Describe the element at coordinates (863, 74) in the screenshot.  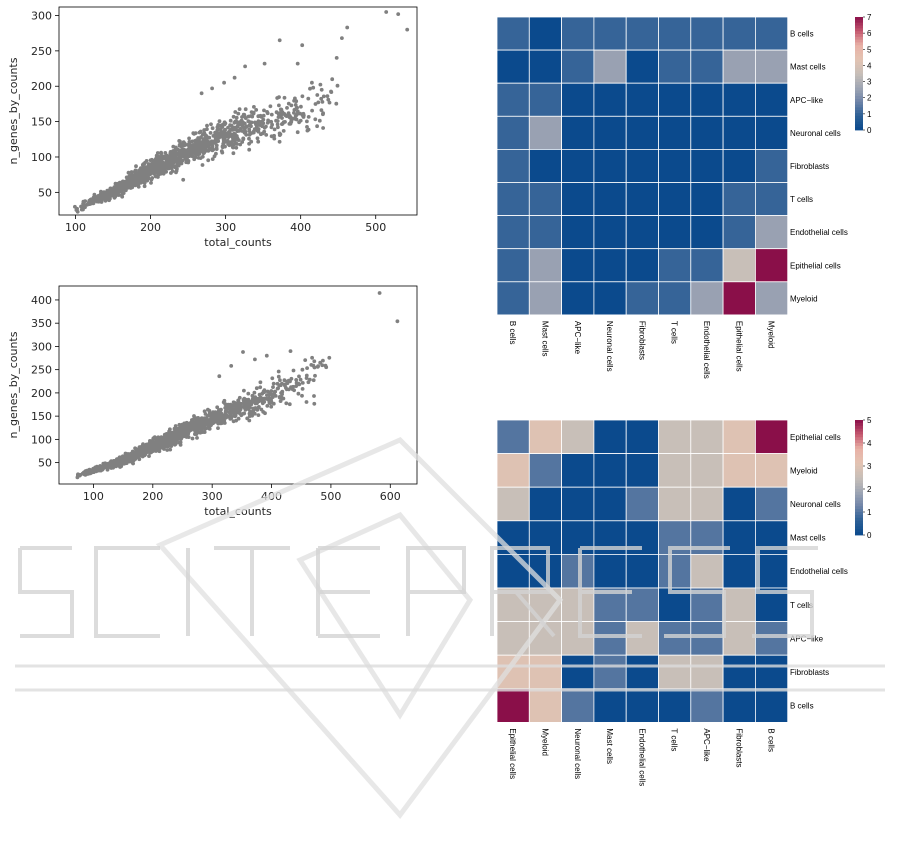
I see `colorbar: 0 1 2 3 4 5 6 7` at that location.